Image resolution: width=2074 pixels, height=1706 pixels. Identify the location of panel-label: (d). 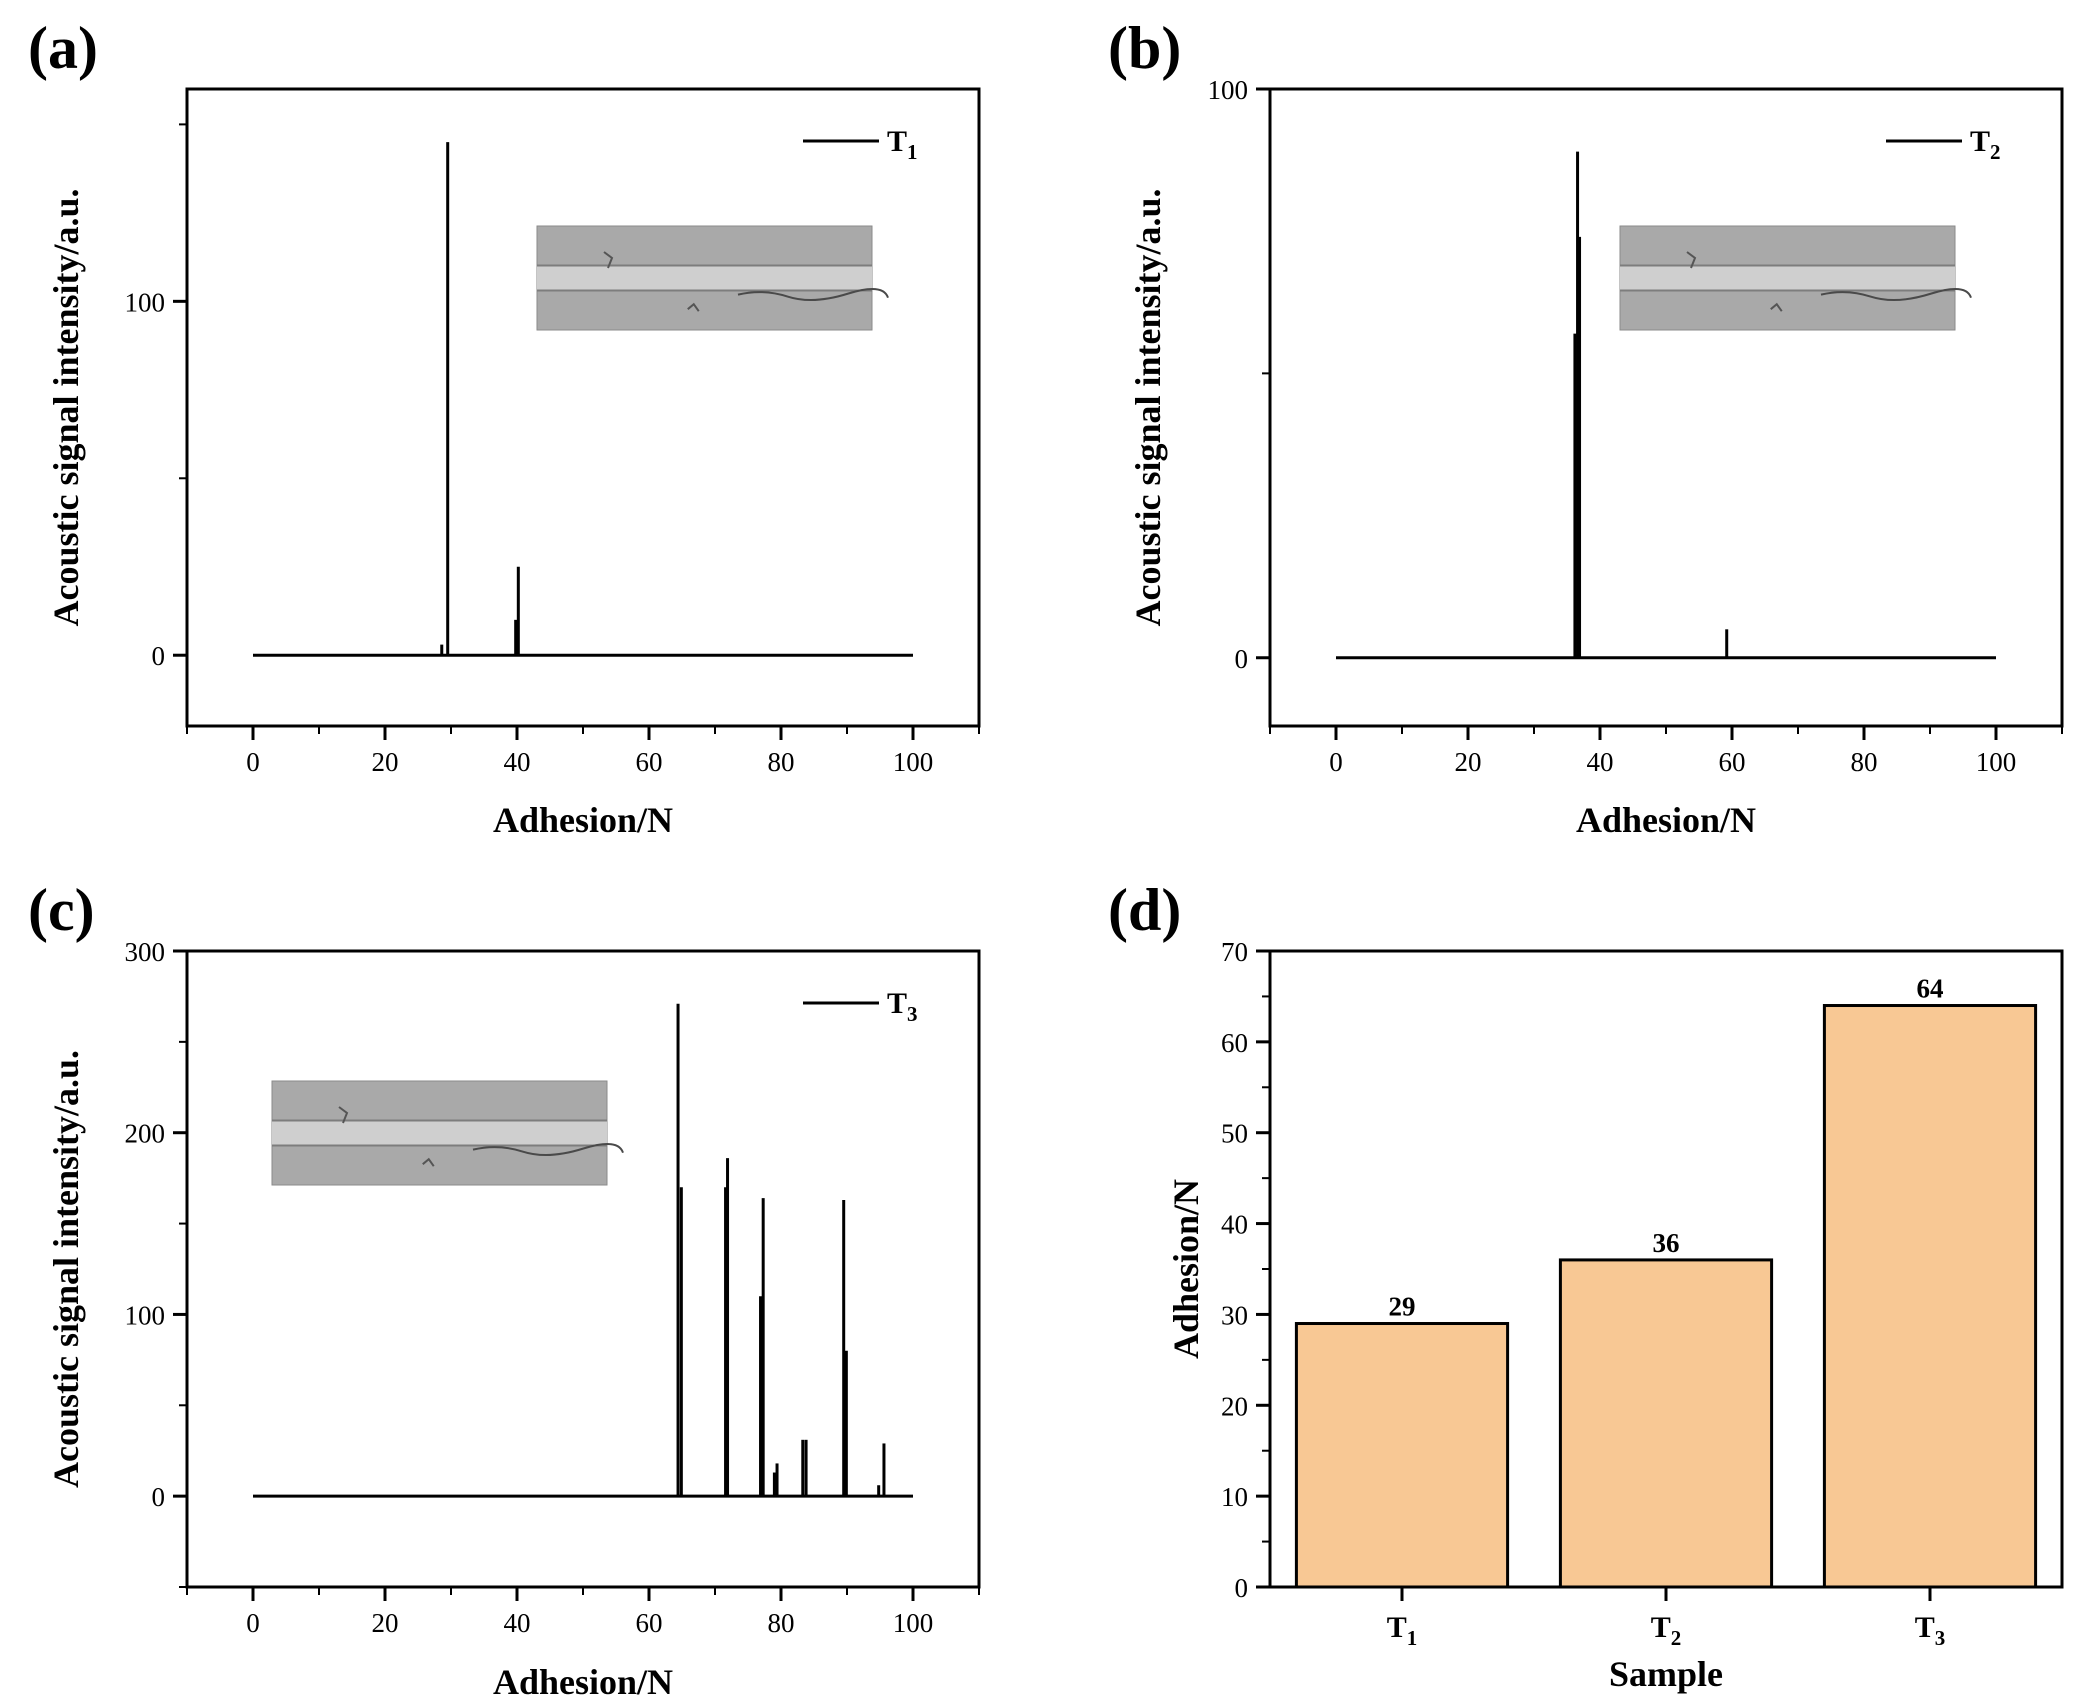
(1144, 910).